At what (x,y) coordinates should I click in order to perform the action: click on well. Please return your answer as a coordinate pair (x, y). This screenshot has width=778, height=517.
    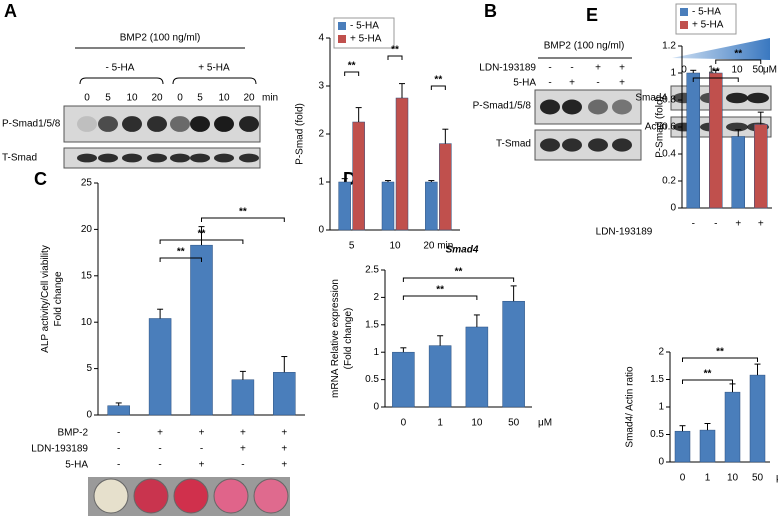
    Looking at the image, I should click on (151, 496).